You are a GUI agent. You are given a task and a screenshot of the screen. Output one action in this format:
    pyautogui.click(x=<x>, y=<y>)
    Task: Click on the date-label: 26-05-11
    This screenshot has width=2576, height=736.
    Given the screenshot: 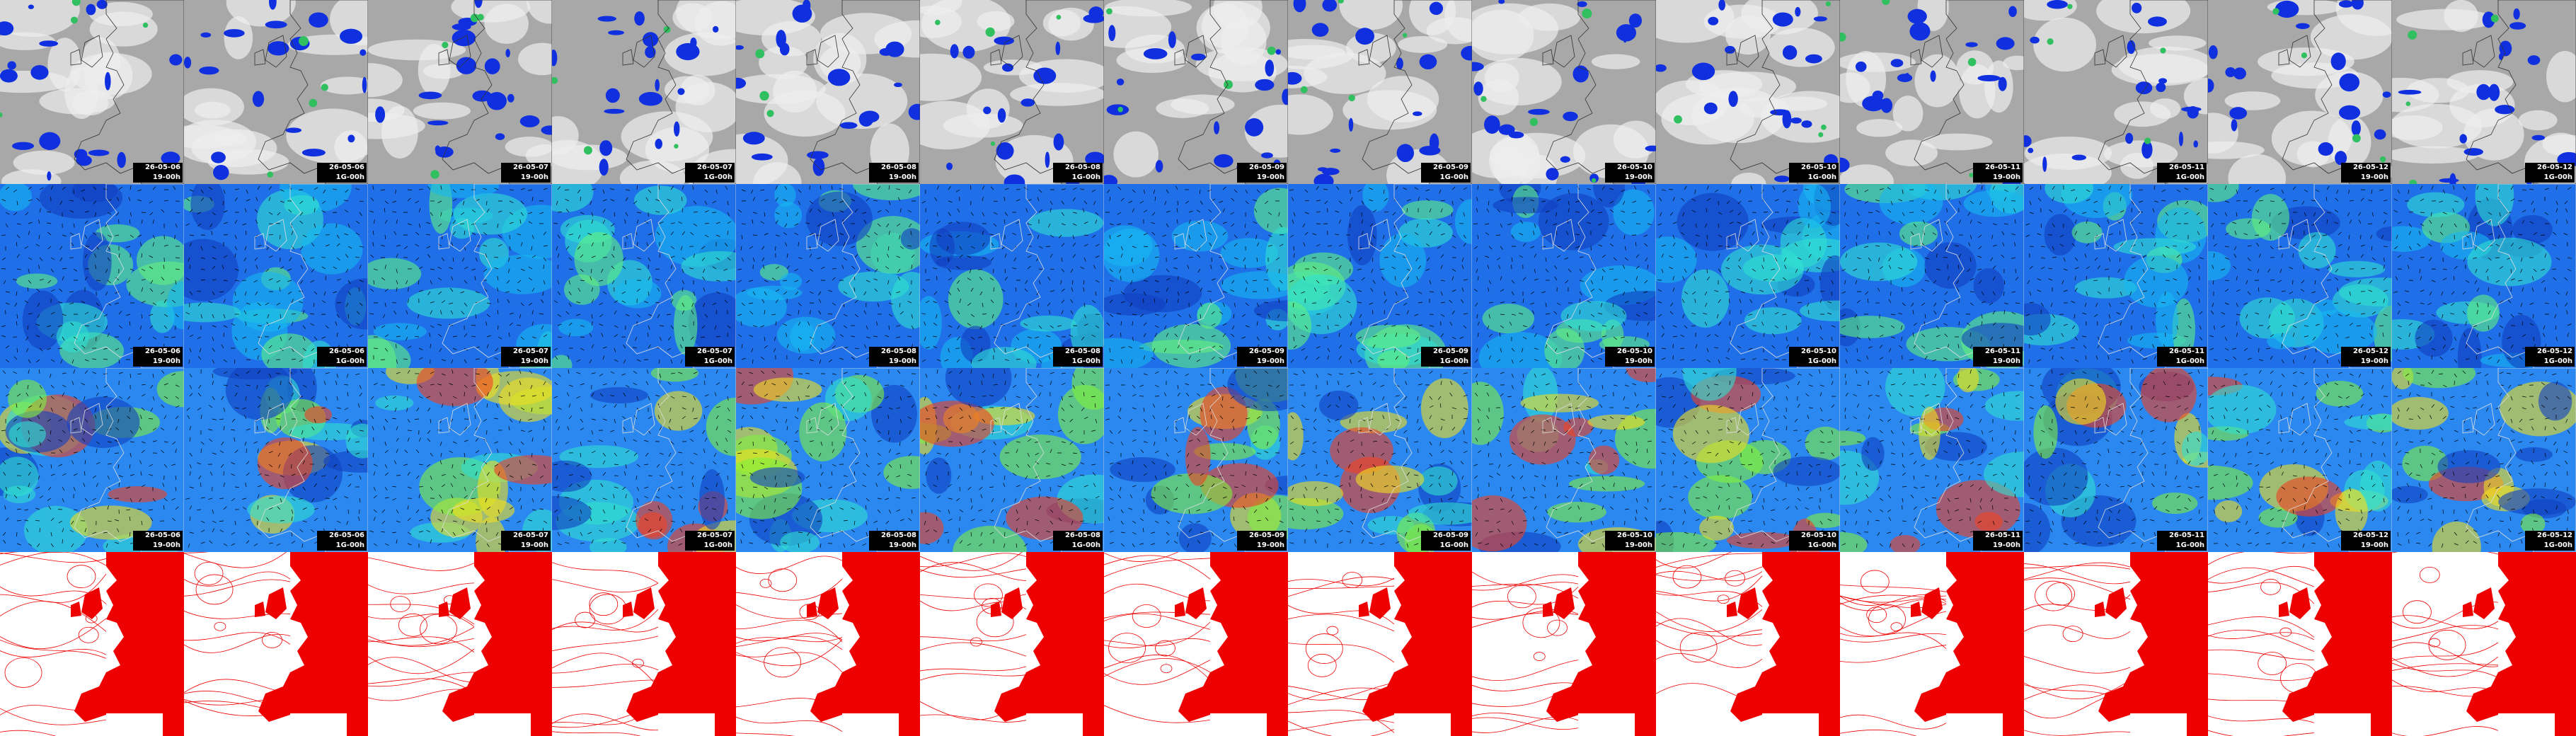 What is the action you would take?
    pyautogui.click(x=1998, y=168)
    